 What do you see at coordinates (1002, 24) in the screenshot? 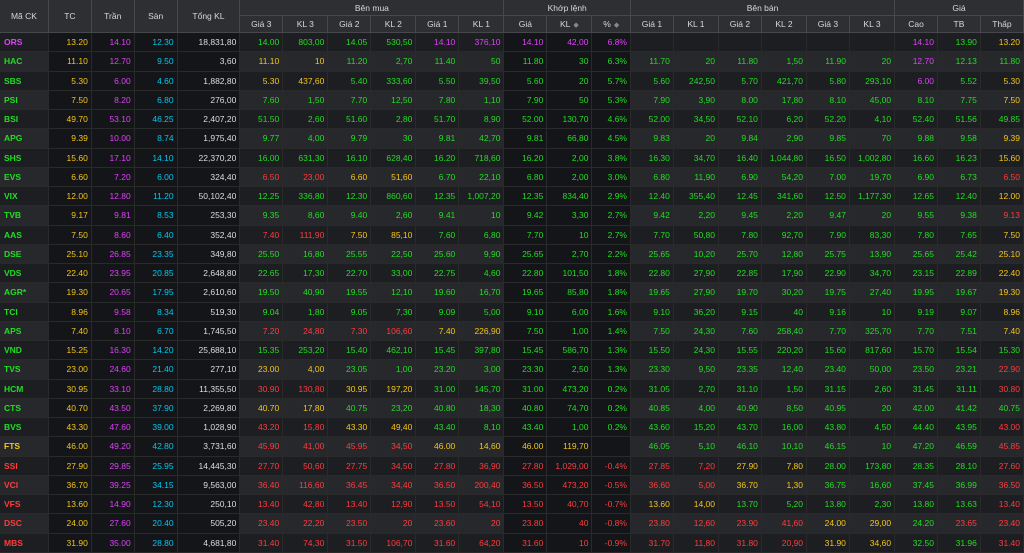
I see `header-stat-2: Thấp` at bounding box center [1002, 24].